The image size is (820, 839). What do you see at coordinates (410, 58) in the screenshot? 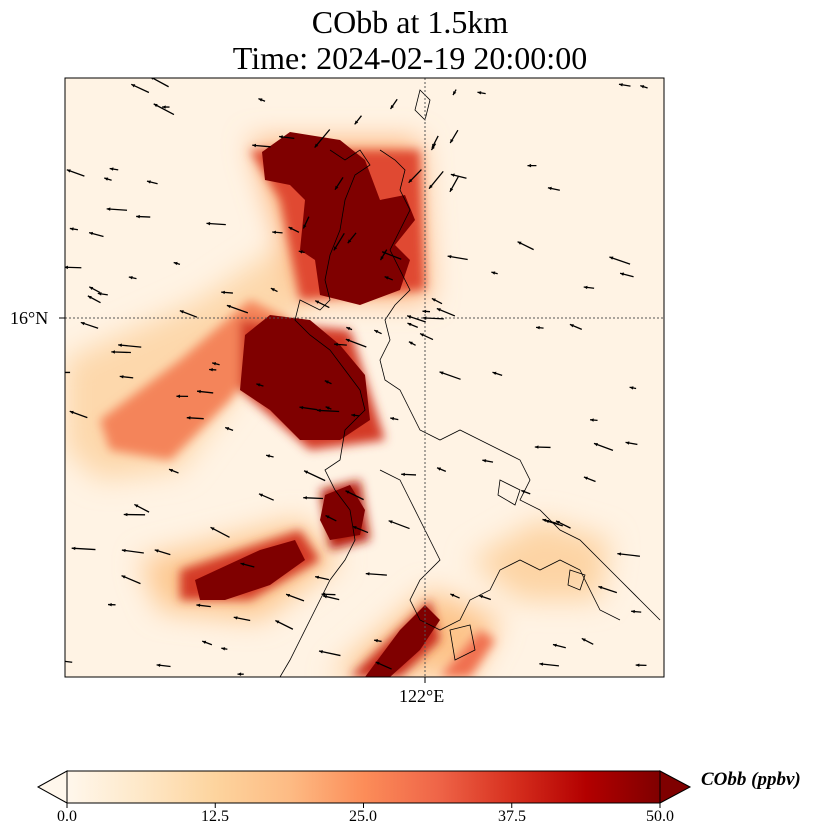
I see `chart-title-line-2: Time: 2024-02-19 20:00:00` at bounding box center [410, 58].